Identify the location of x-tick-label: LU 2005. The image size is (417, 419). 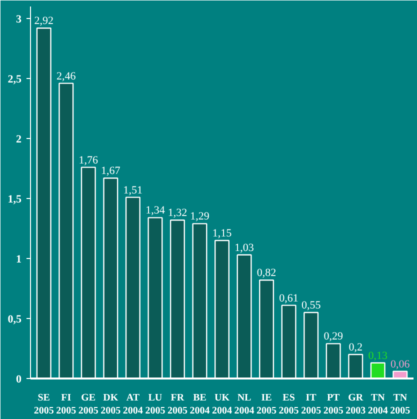
(155, 404).